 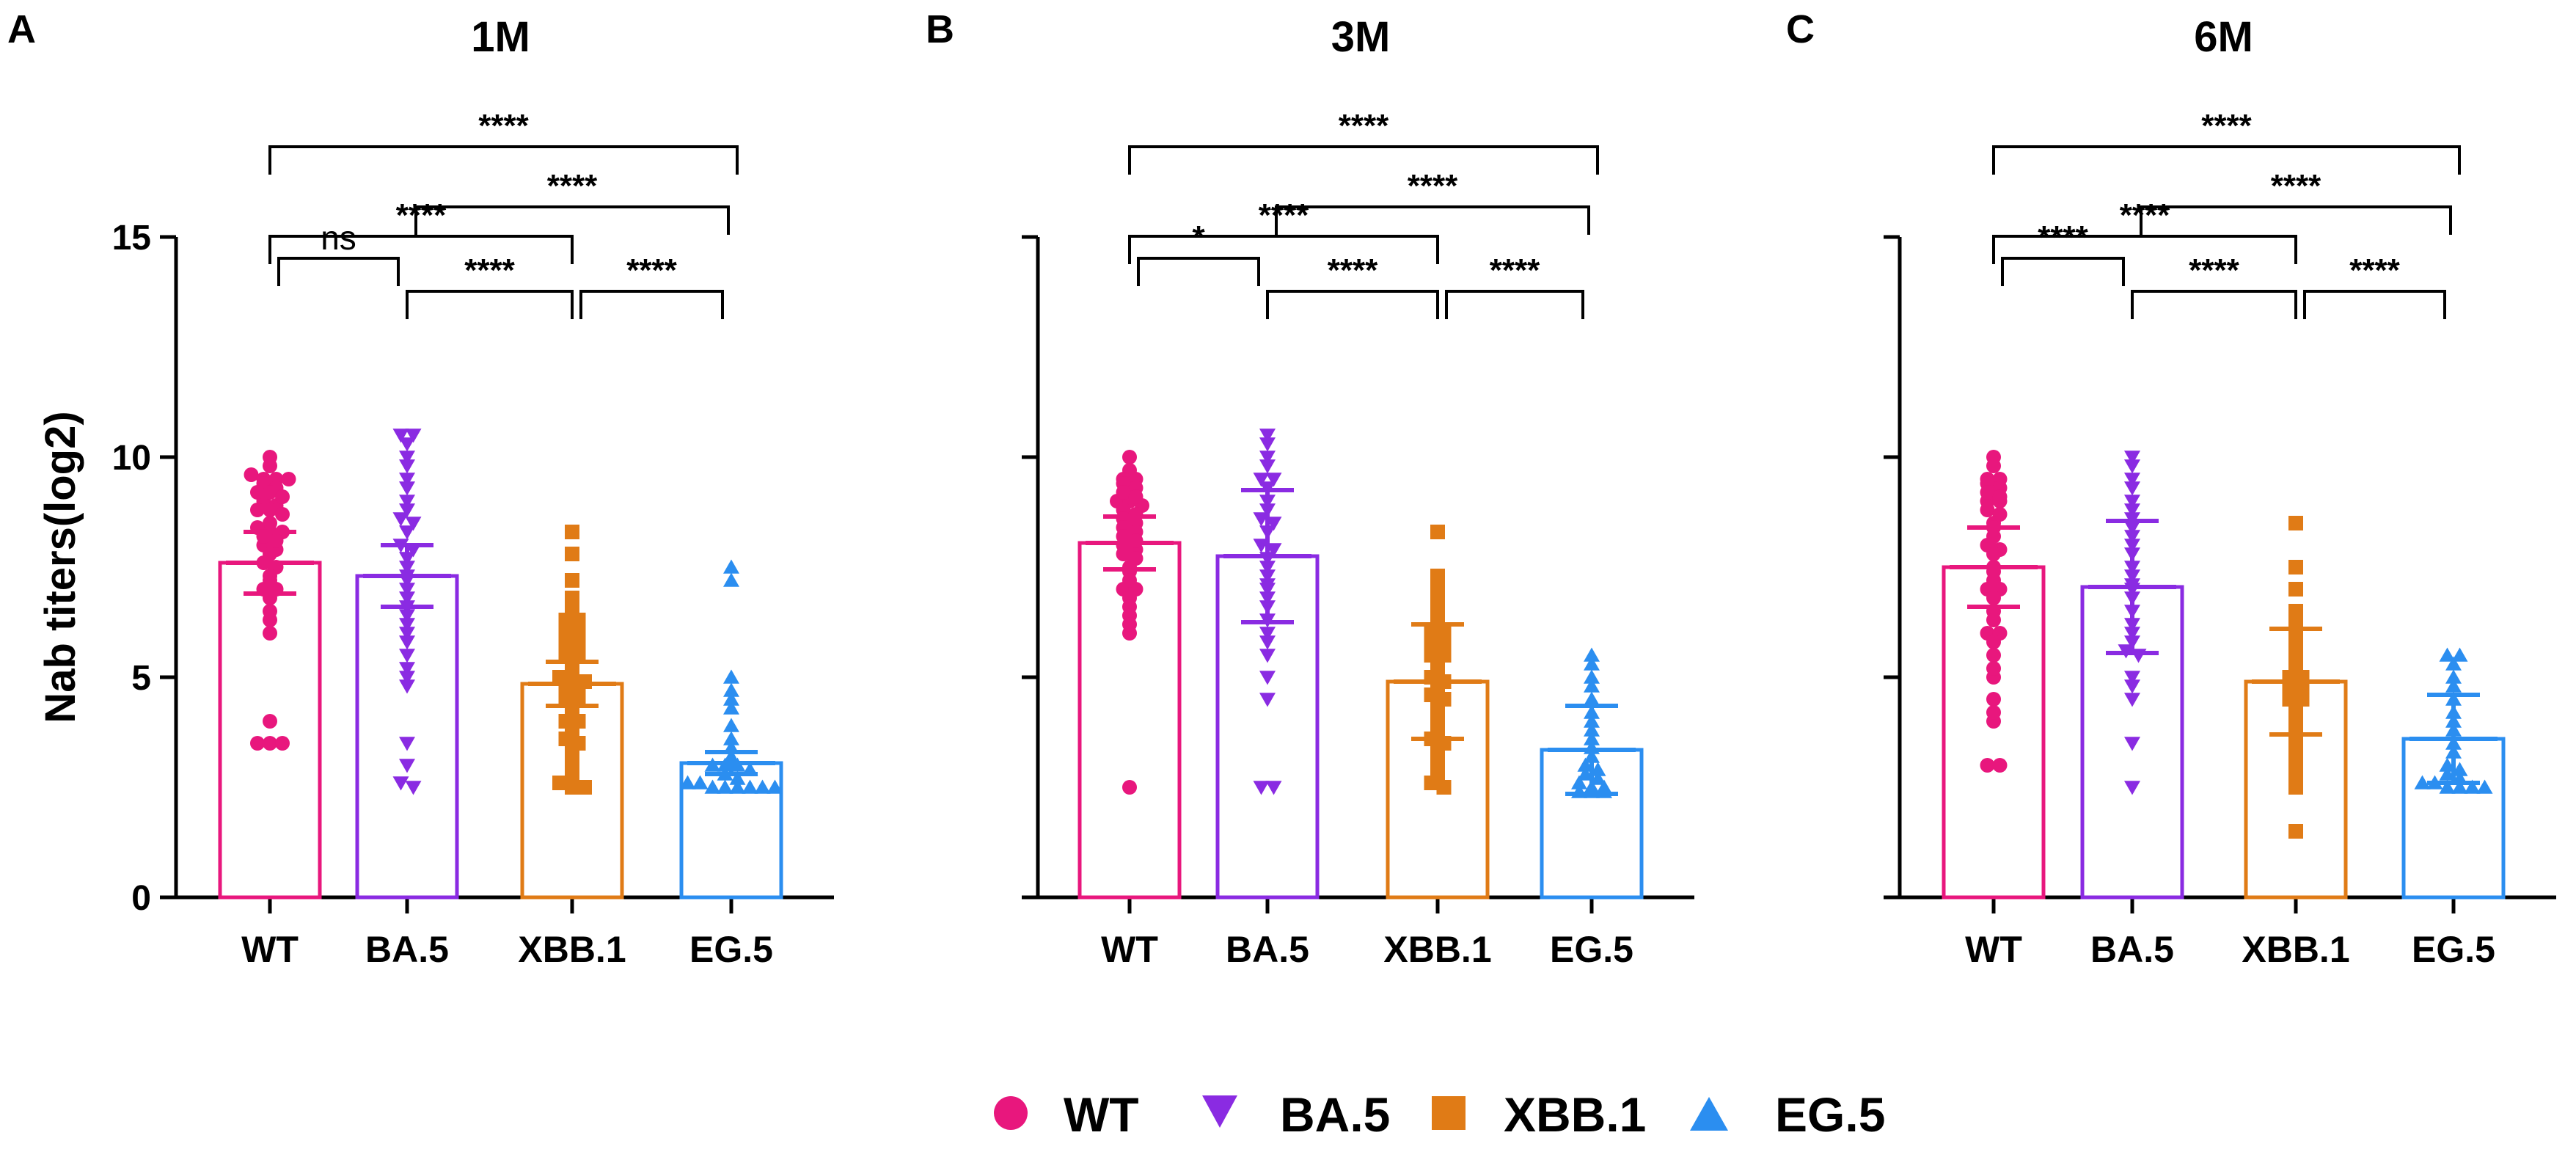 What do you see at coordinates (1993, 949) in the screenshot?
I see `x-tick-label: WT` at bounding box center [1993, 949].